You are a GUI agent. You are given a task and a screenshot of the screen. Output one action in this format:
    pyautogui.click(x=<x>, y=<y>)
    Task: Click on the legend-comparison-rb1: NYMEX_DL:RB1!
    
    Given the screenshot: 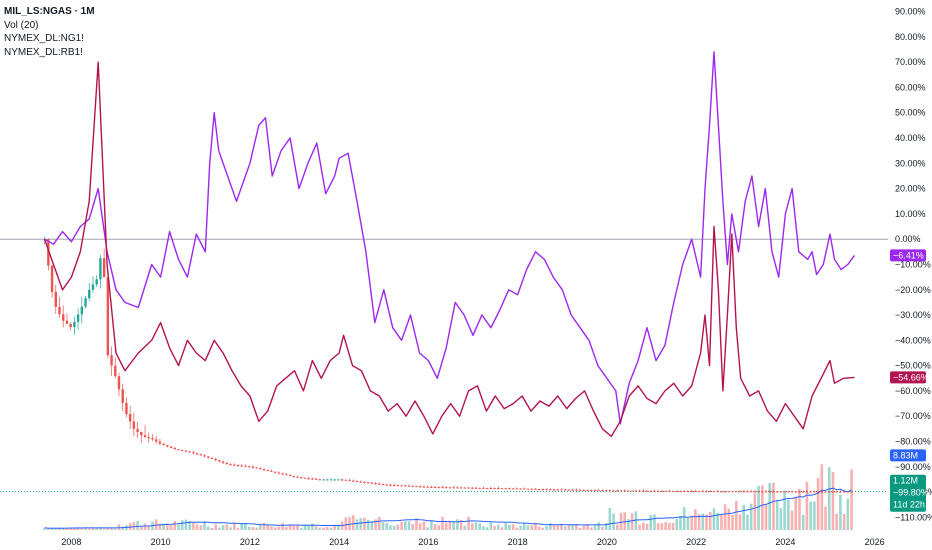 What is the action you would take?
    pyautogui.click(x=43, y=52)
    